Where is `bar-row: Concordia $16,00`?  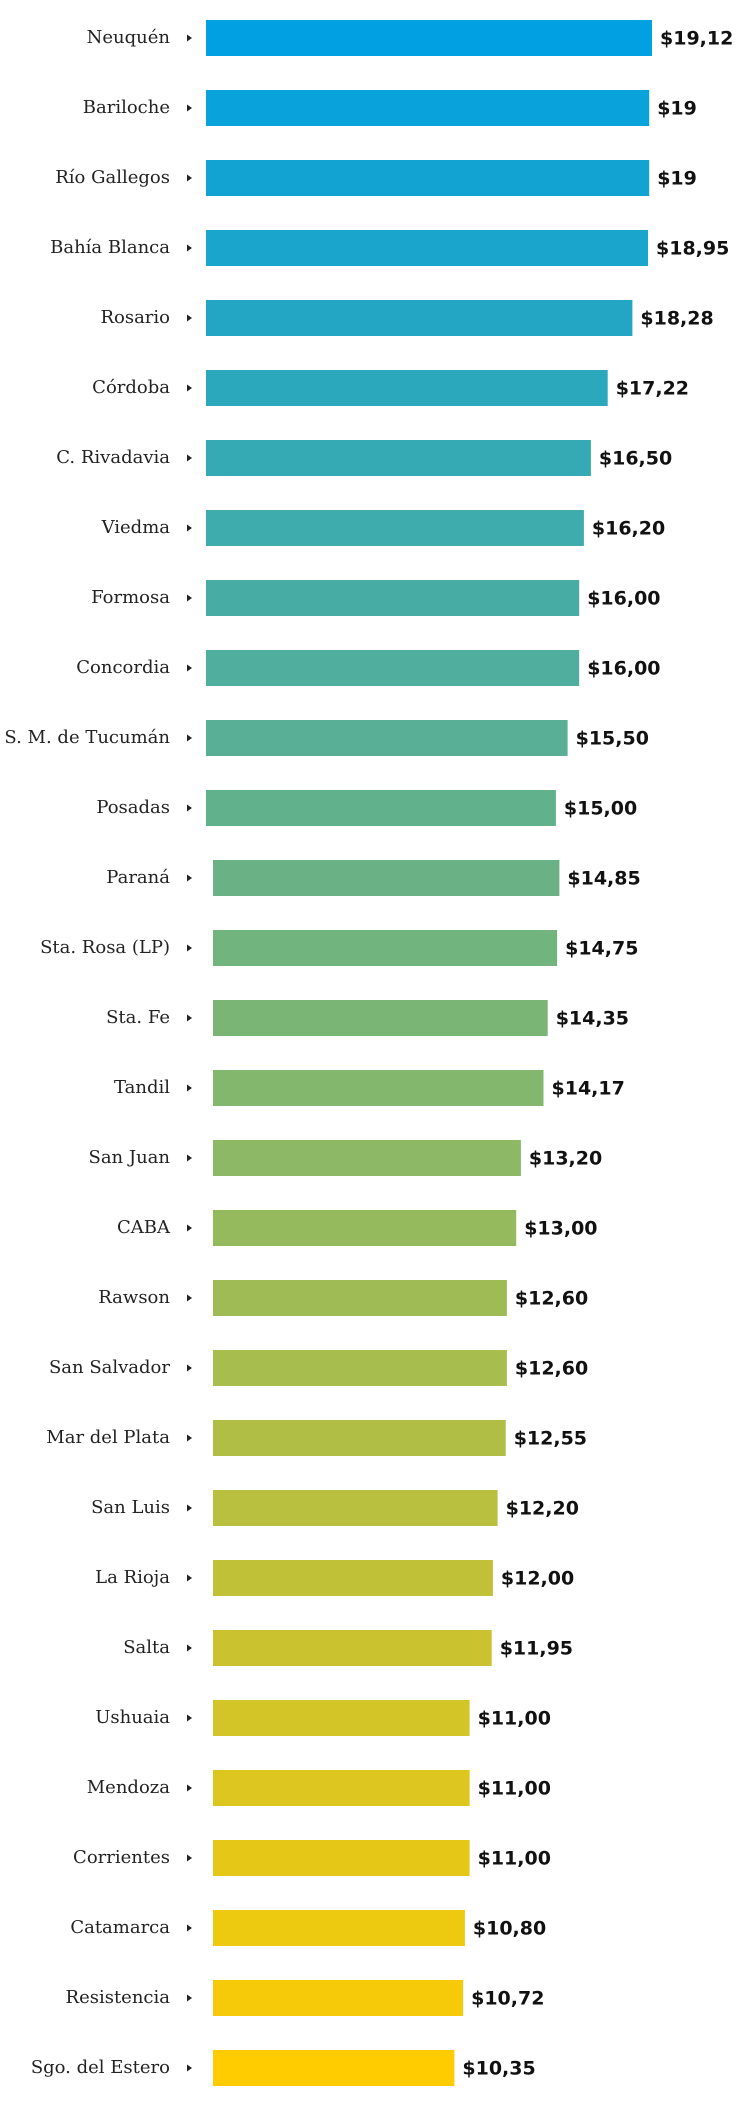 bar-row: Concordia $16,00 is located at coordinates (368, 668).